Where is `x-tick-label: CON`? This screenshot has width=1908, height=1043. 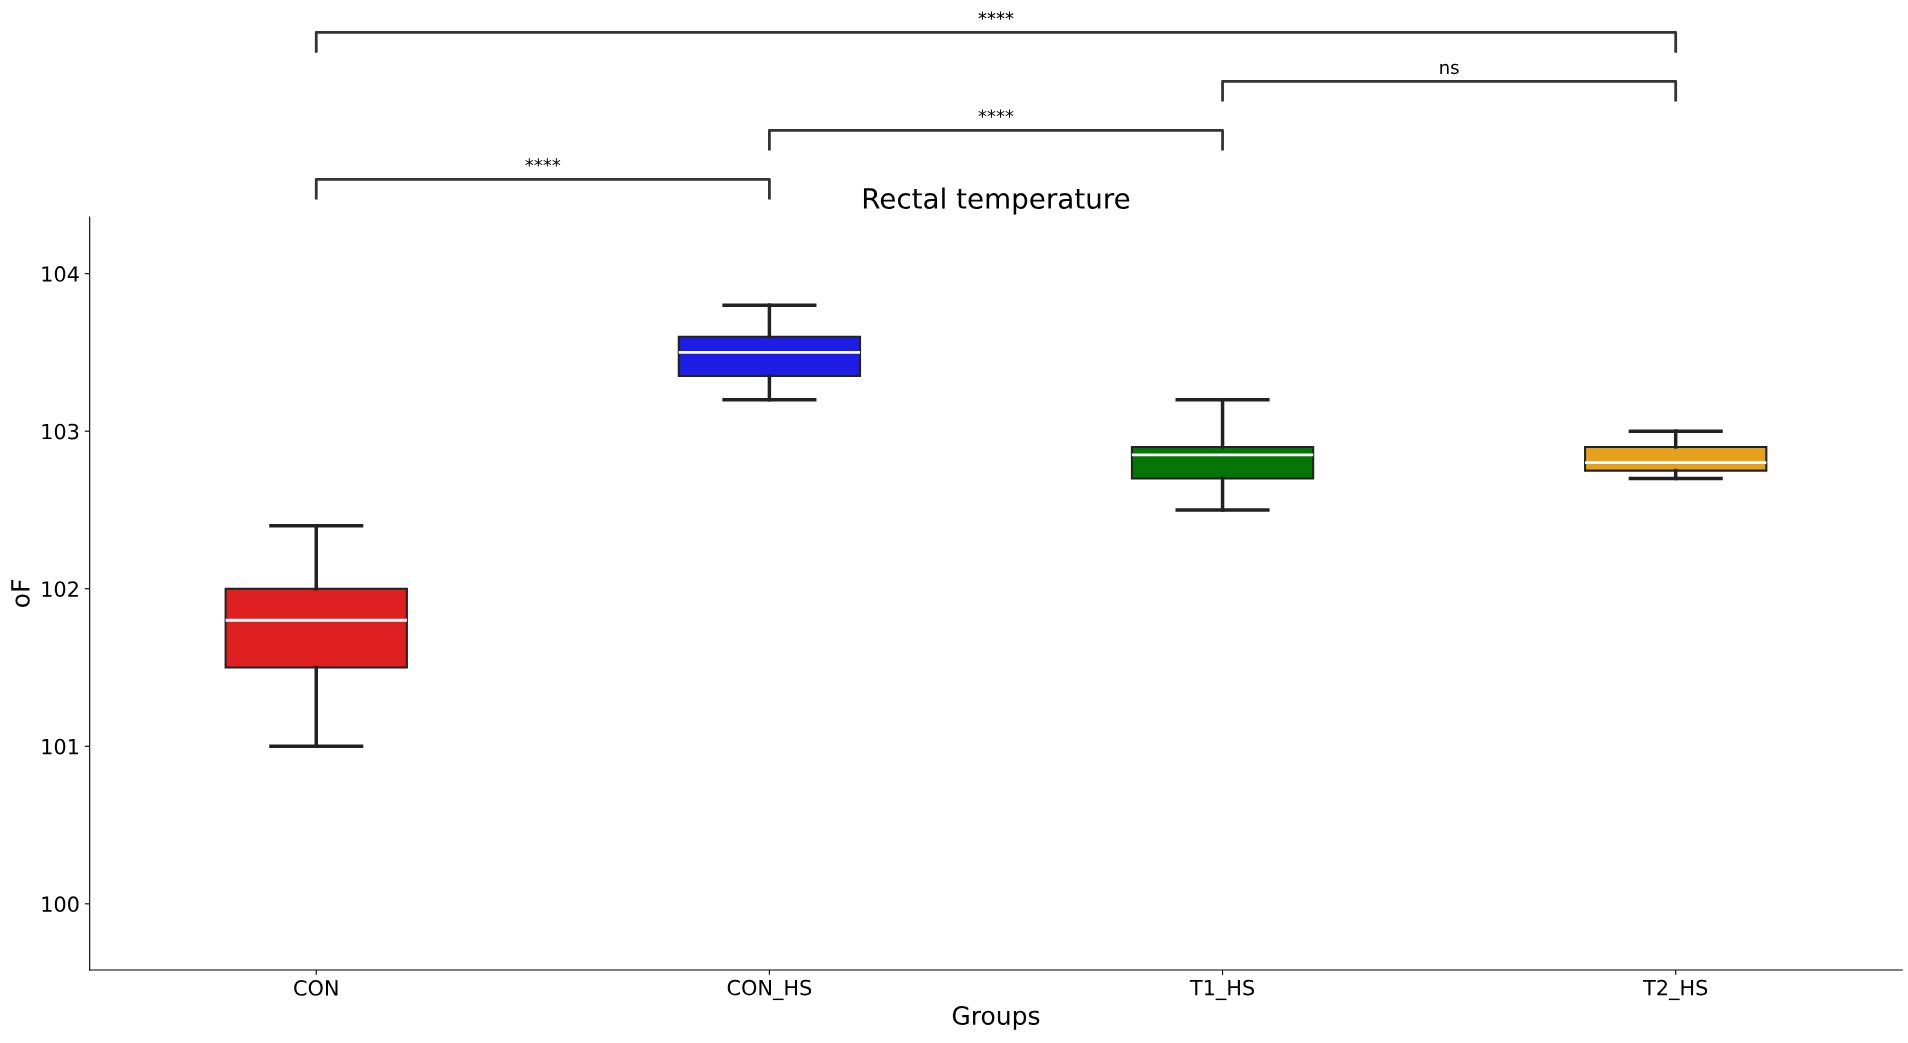 x-tick-label: CON is located at coordinates (316, 988).